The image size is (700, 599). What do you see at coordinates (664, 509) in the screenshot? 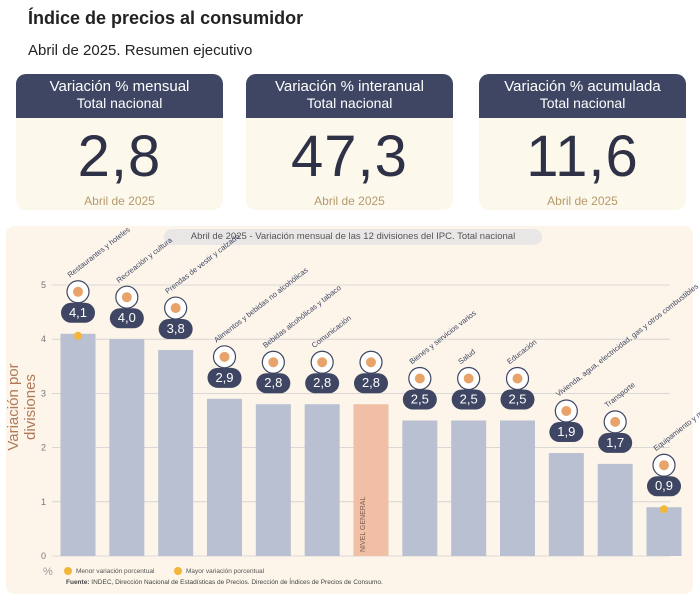
I see `max-marker` at bounding box center [664, 509].